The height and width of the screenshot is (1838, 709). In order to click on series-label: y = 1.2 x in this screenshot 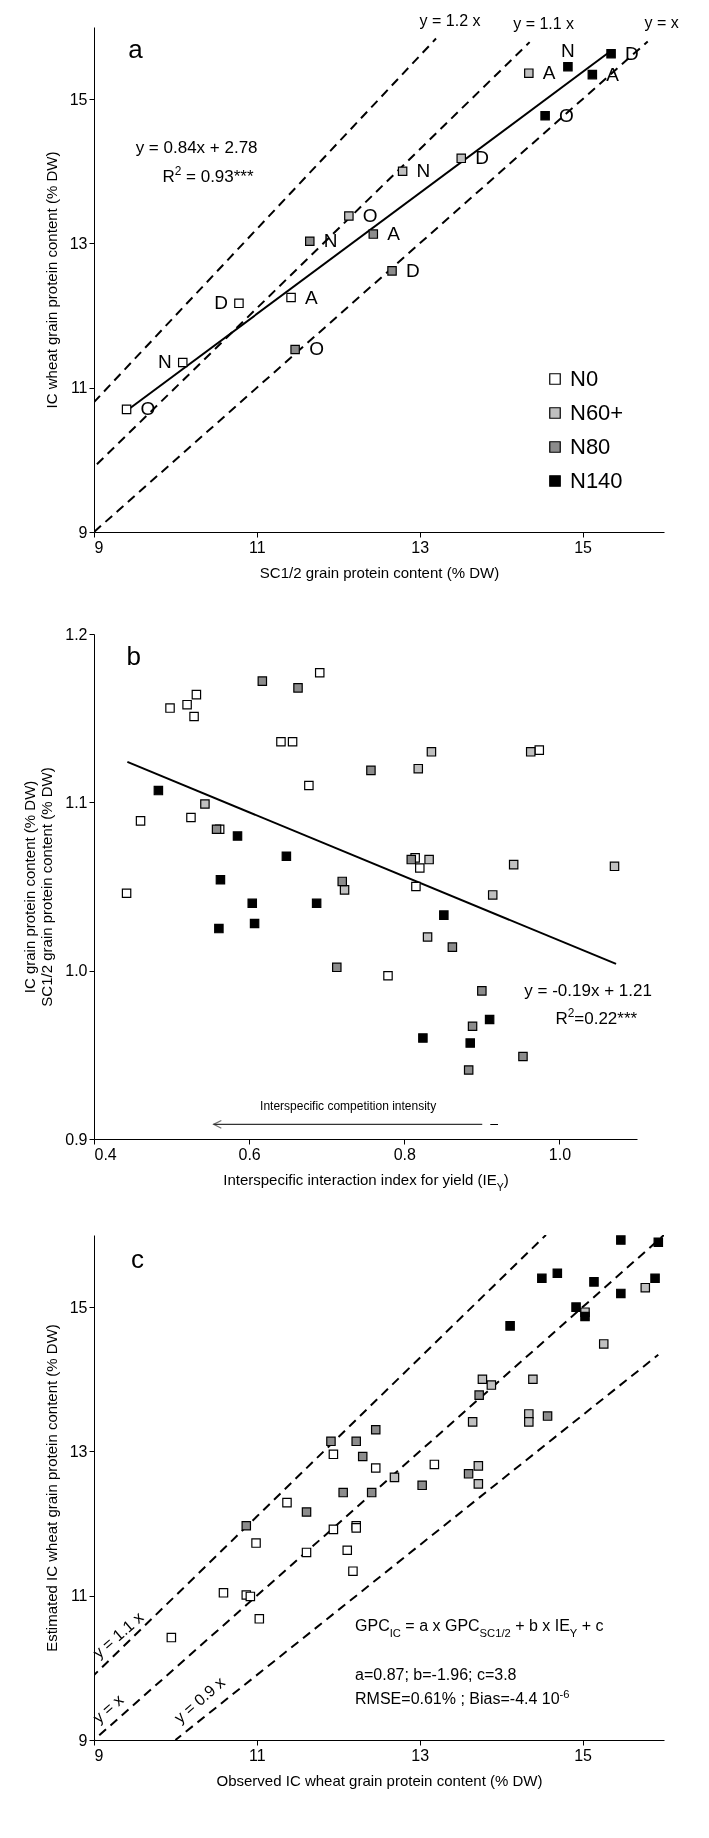, I will do `click(450, 20)`.